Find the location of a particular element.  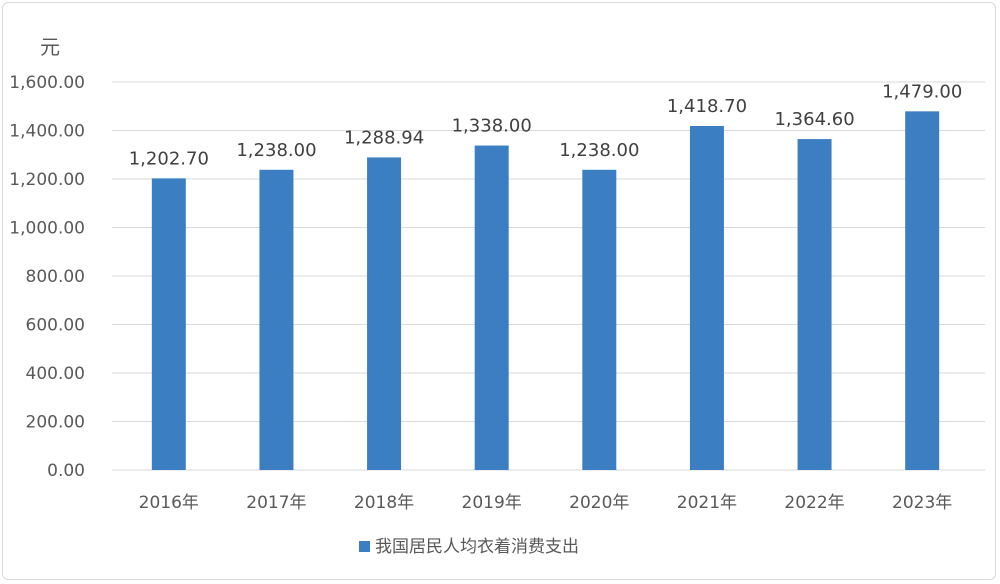

data-label: 1,288.94 is located at coordinates (384, 137).